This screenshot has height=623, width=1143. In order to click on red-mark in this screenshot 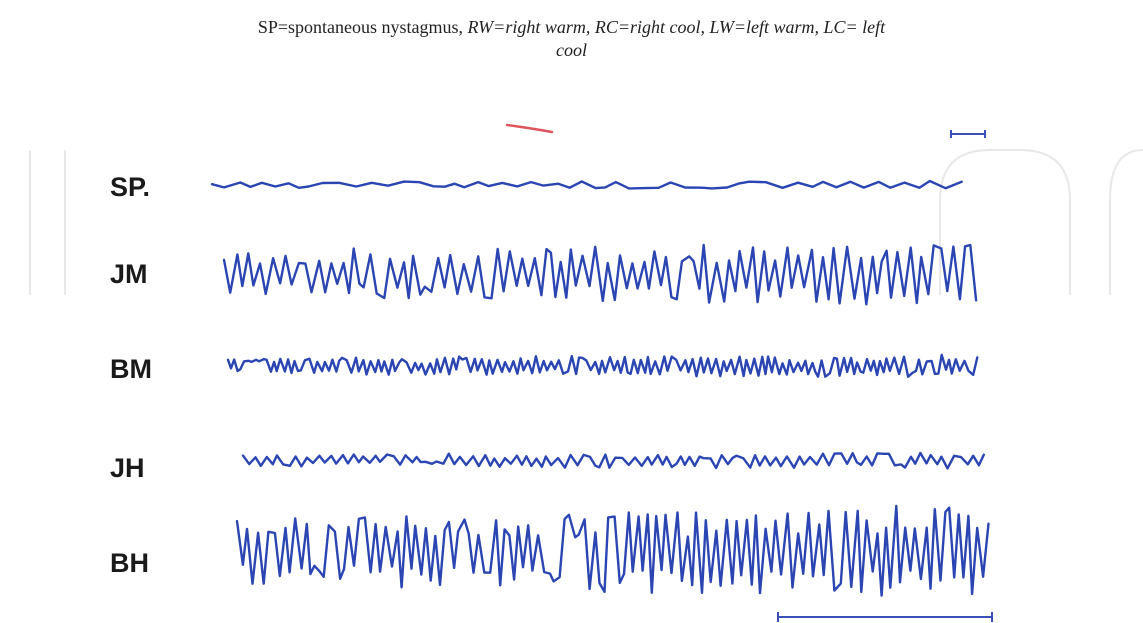, I will do `click(529, 128)`.